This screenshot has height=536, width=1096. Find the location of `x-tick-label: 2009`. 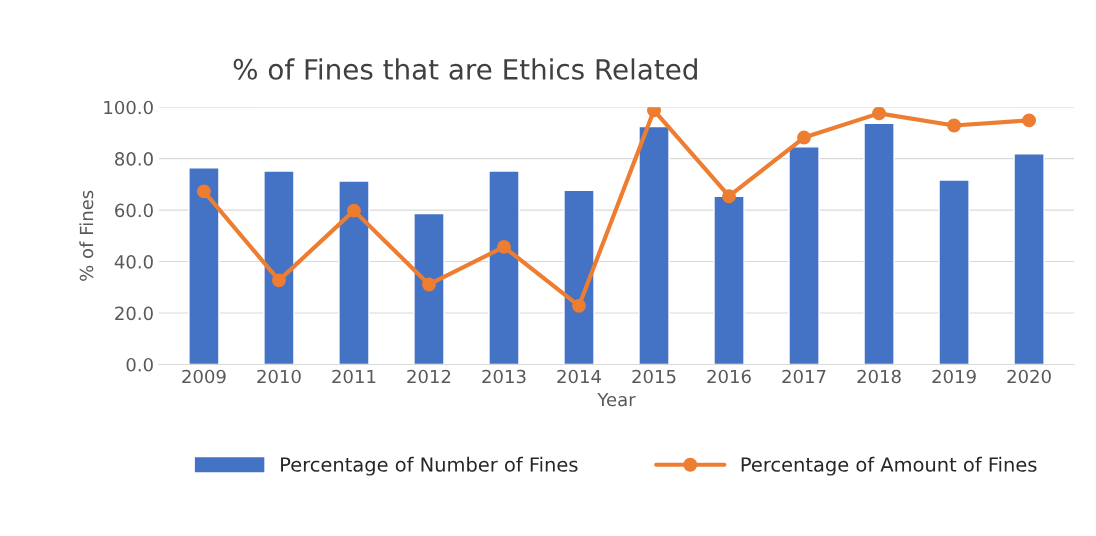

x-tick-label: 2009 is located at coordinates (204, 376).